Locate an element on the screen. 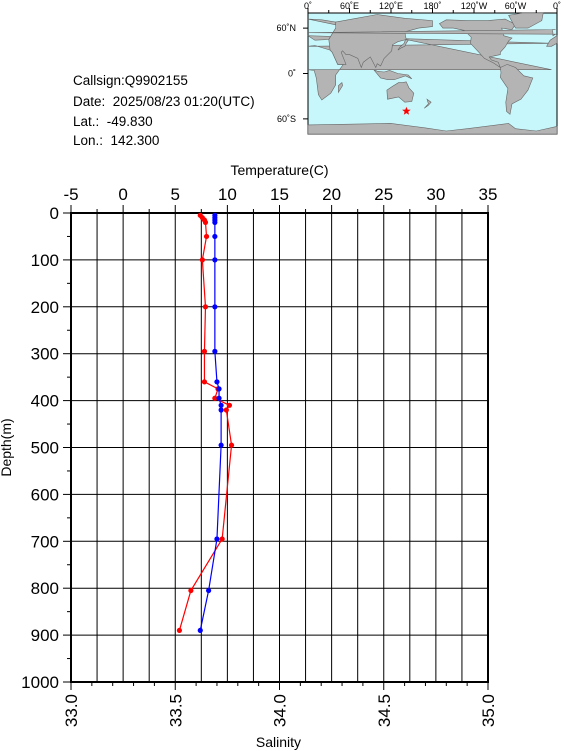 The height and width of the screenshot is (751, 564). longitude-label: Lon.: is located at coordinates (88, 140).